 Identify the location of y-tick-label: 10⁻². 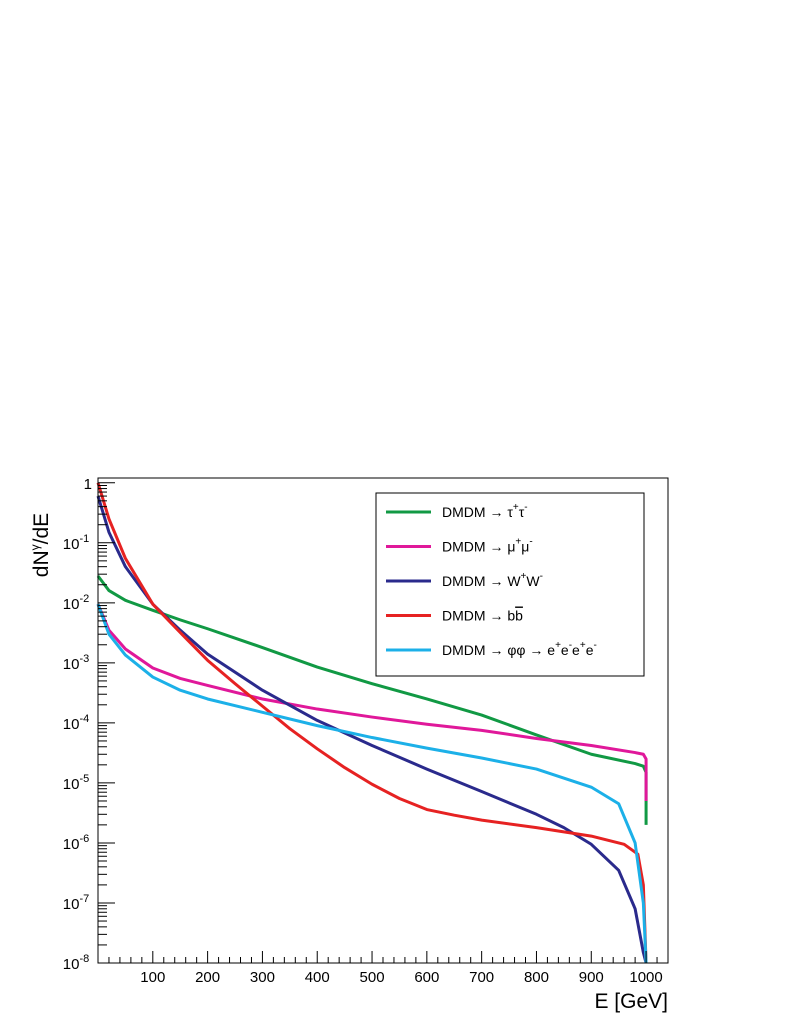
(76, 603).